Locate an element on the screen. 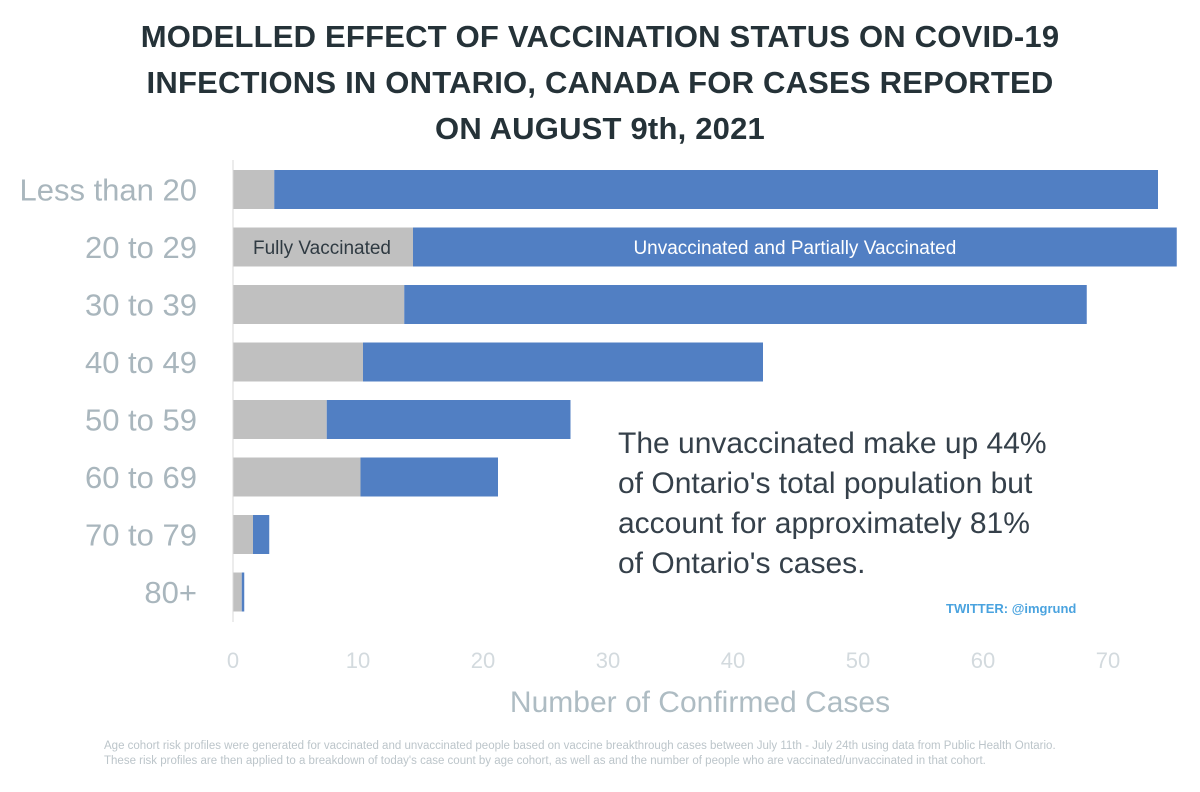 Image resolution: width=1200 pixels, height=792 pixels. series-label-fully-vaccinated: Fully Vaccinated is located at coordinates (322, 248).